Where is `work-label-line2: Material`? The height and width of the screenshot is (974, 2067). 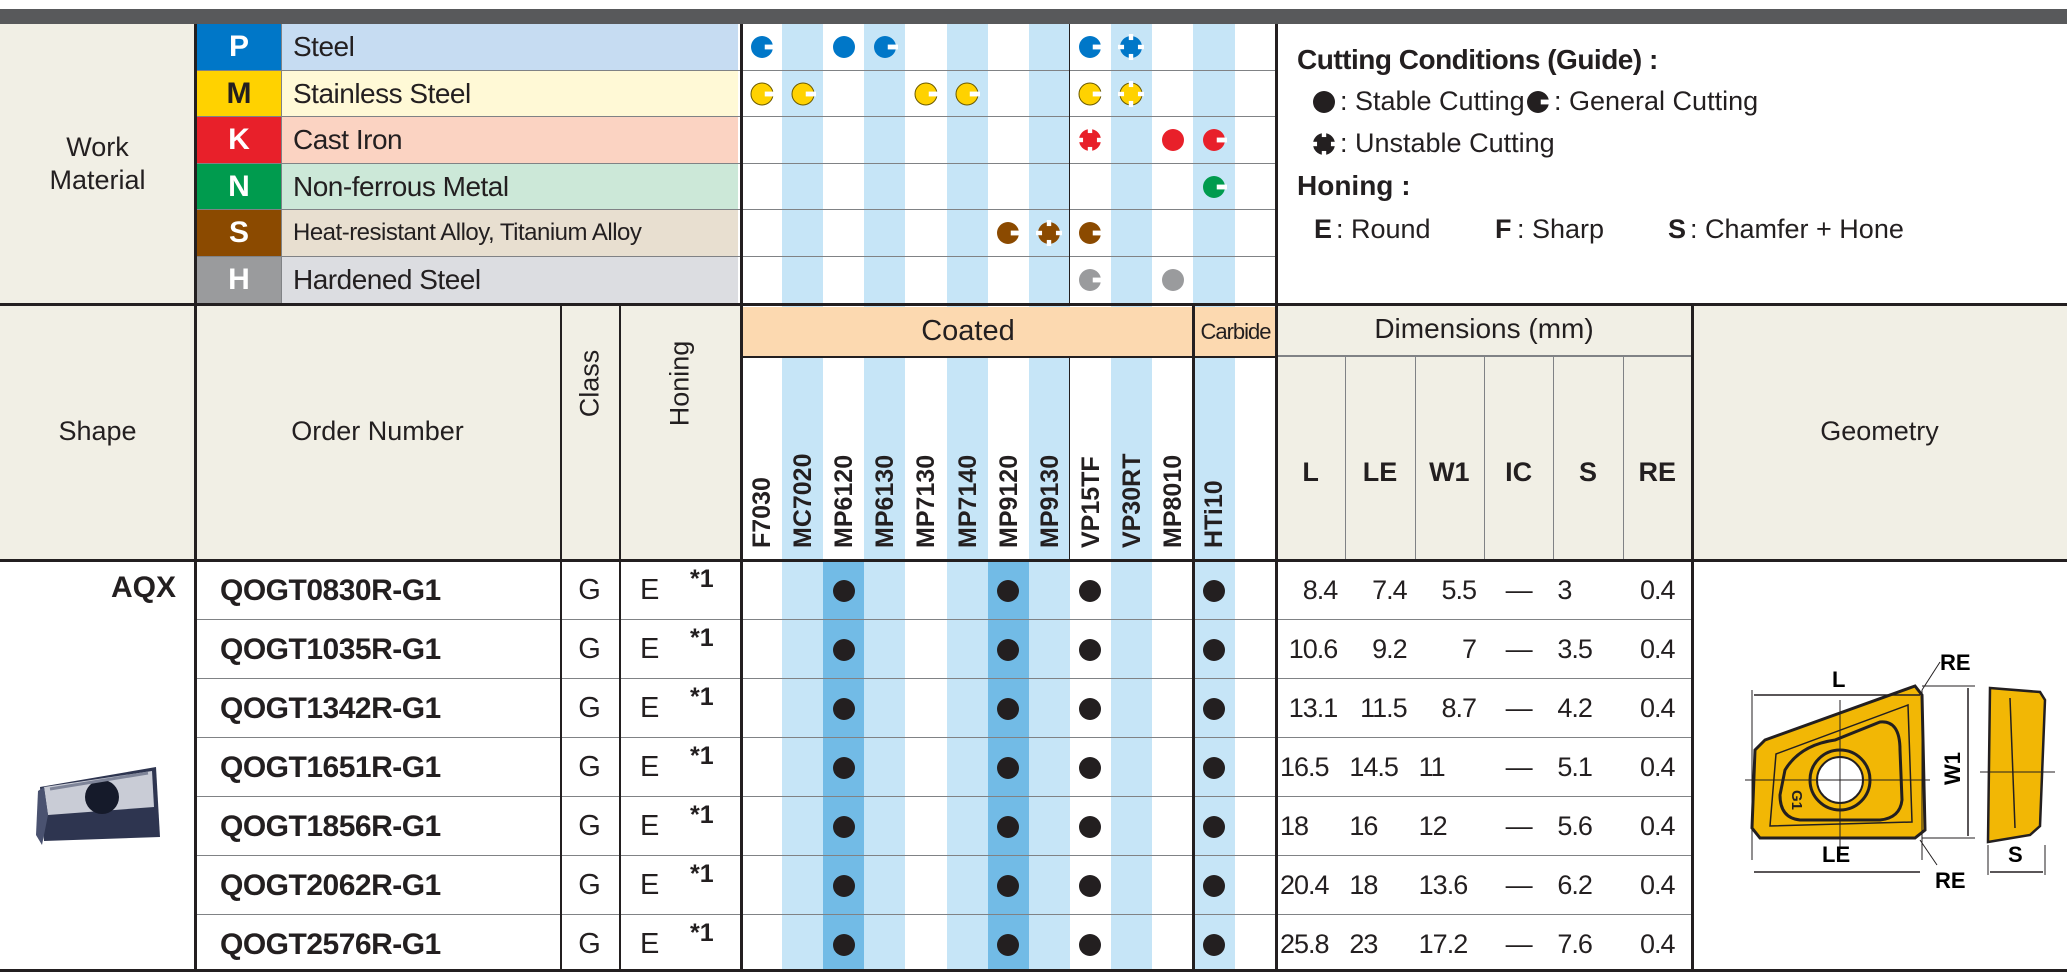
work-label-line2: Material is located at coordinates (97, 179).